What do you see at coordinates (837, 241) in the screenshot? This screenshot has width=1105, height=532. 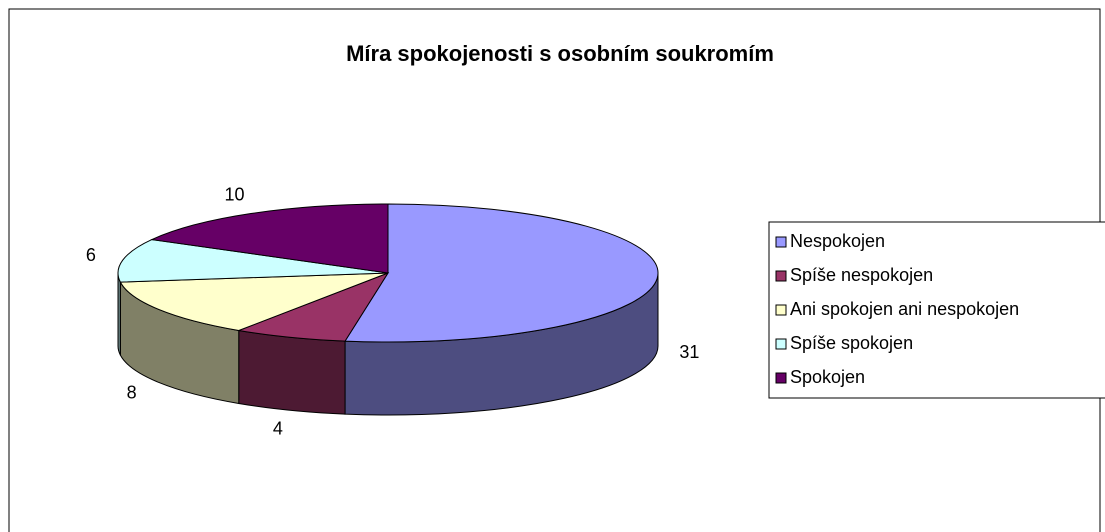 I see `legend-label: Nespokojen` at bounding box center [837, 241].